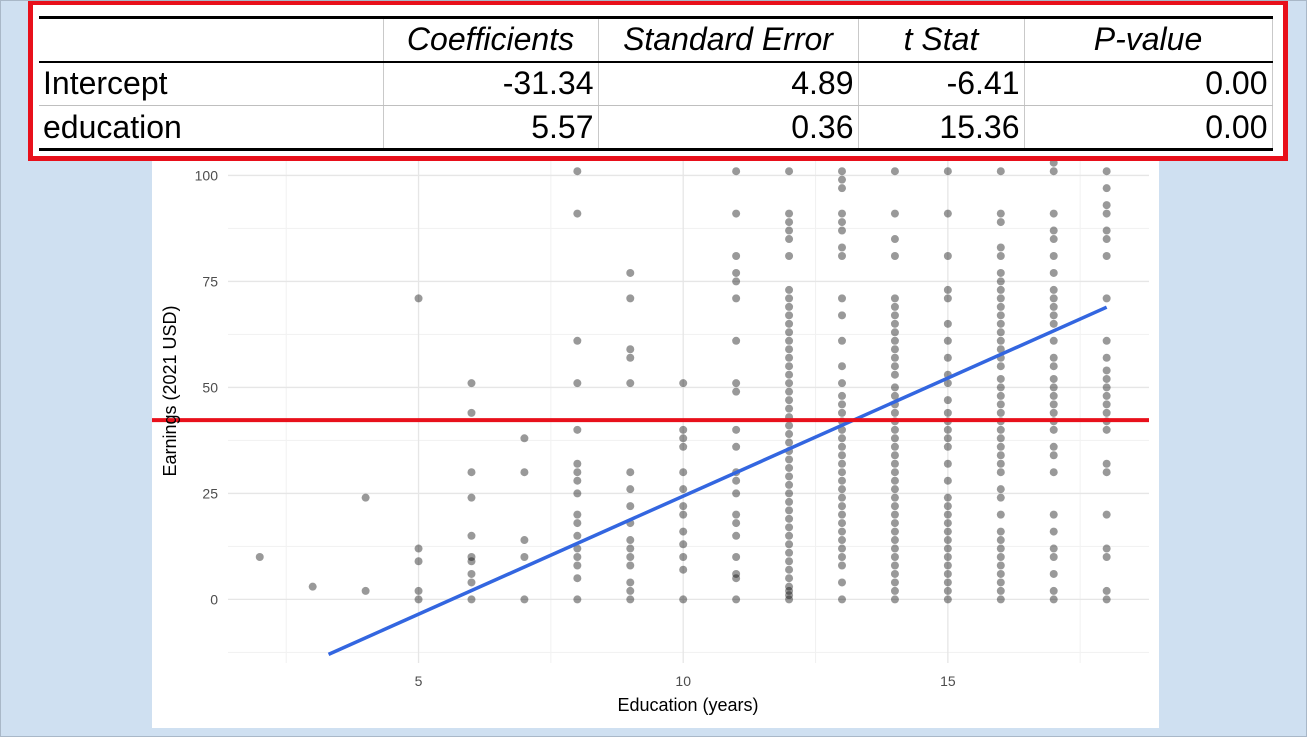 Image resolution: width=1307 pixels, height=737 pixels. Describe the element at coordinates (728, 83) in the screenshot. I see `cell-standard-error: 4.89` at that location.